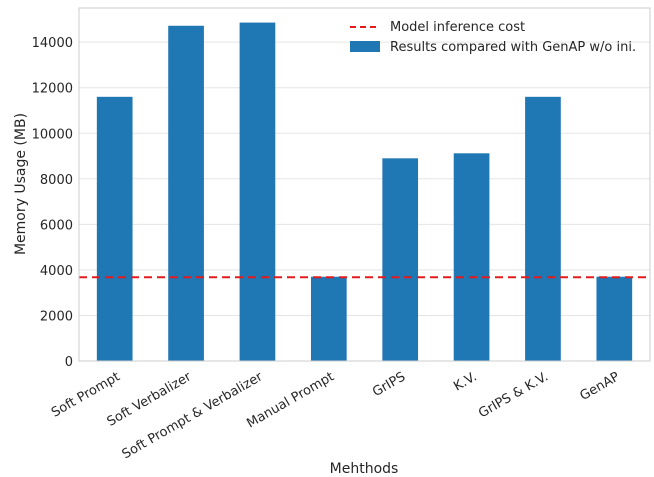  Describe the element at coordinates (56, 225) in the screenshot. I see `y-tick-label: 6000` at that location.